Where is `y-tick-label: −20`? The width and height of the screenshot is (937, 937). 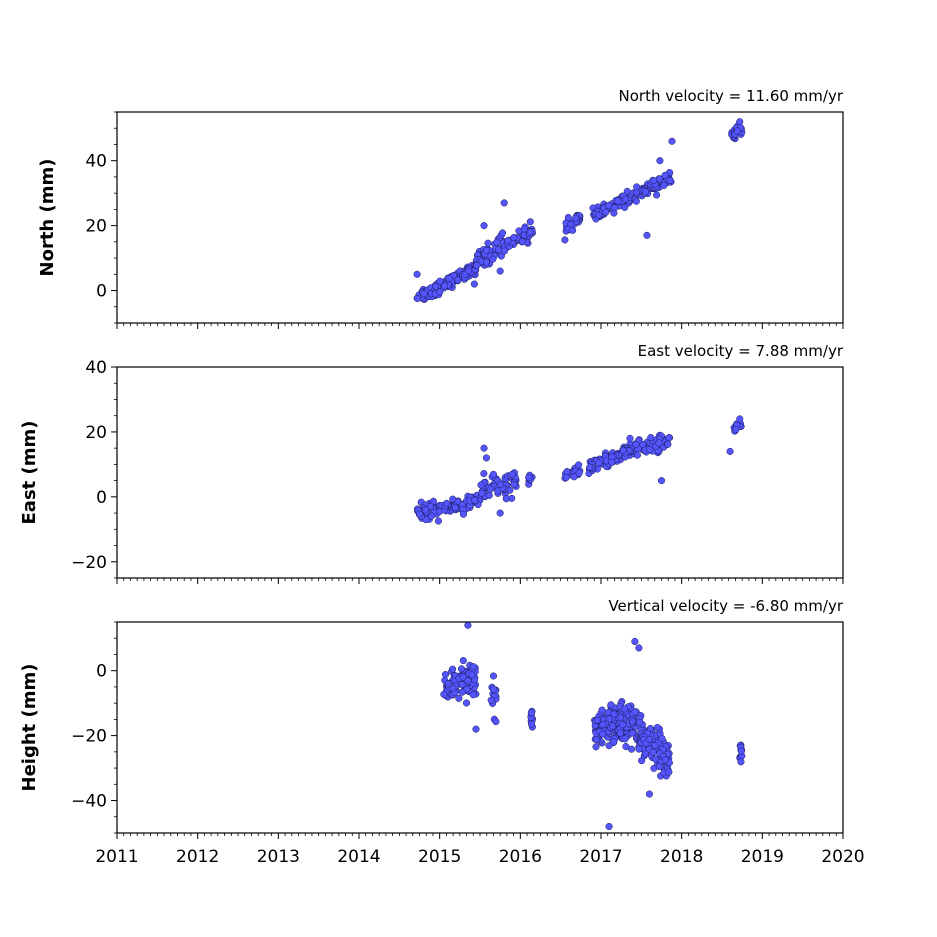 y-tick-label: −20 is located at coordinates (89, 563).